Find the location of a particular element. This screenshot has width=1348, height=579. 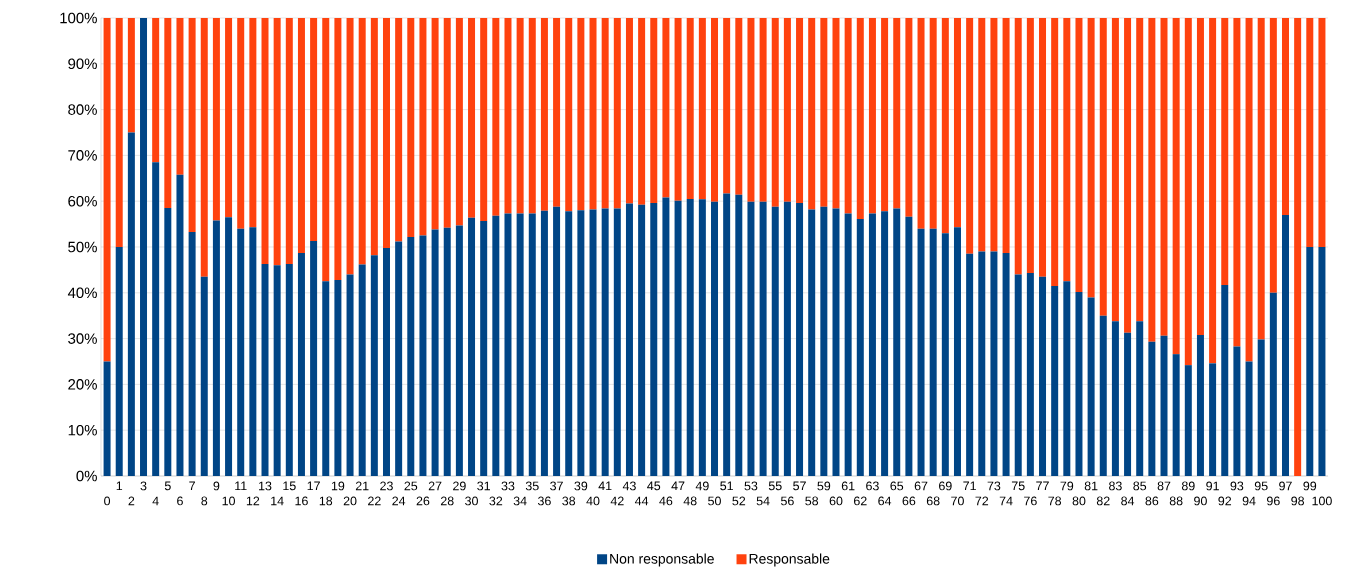

x-tick-label: 57 is located at coordinates (799, 486).